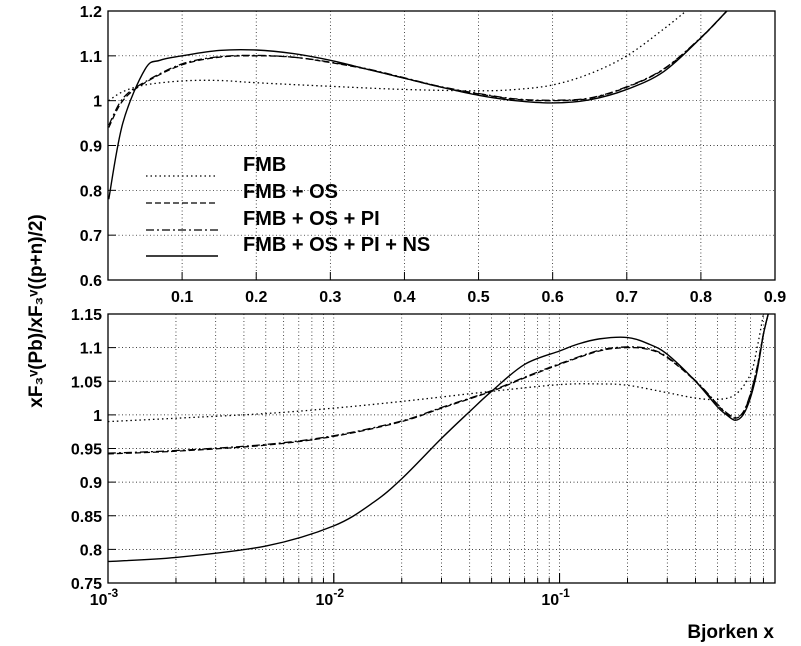 The height and width of the screenshot is (646, 801). I want to click on bottom-y-tick-label: 0.8, so click(91, 550).